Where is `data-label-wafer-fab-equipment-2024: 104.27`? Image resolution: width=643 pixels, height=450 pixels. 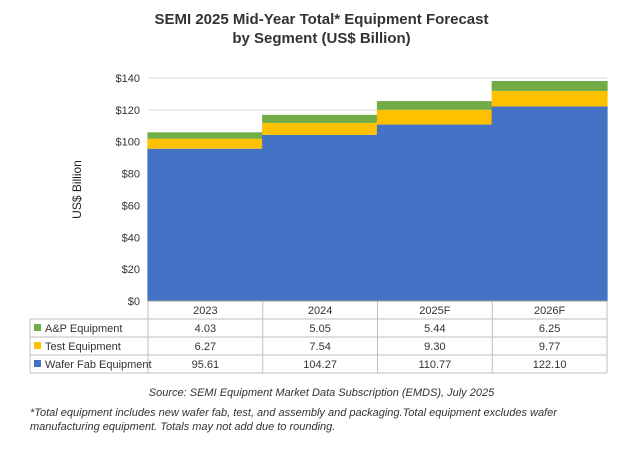
data-label-wafer-fab-equipment-2024: 104.27 is located at coordinates (320, 365).